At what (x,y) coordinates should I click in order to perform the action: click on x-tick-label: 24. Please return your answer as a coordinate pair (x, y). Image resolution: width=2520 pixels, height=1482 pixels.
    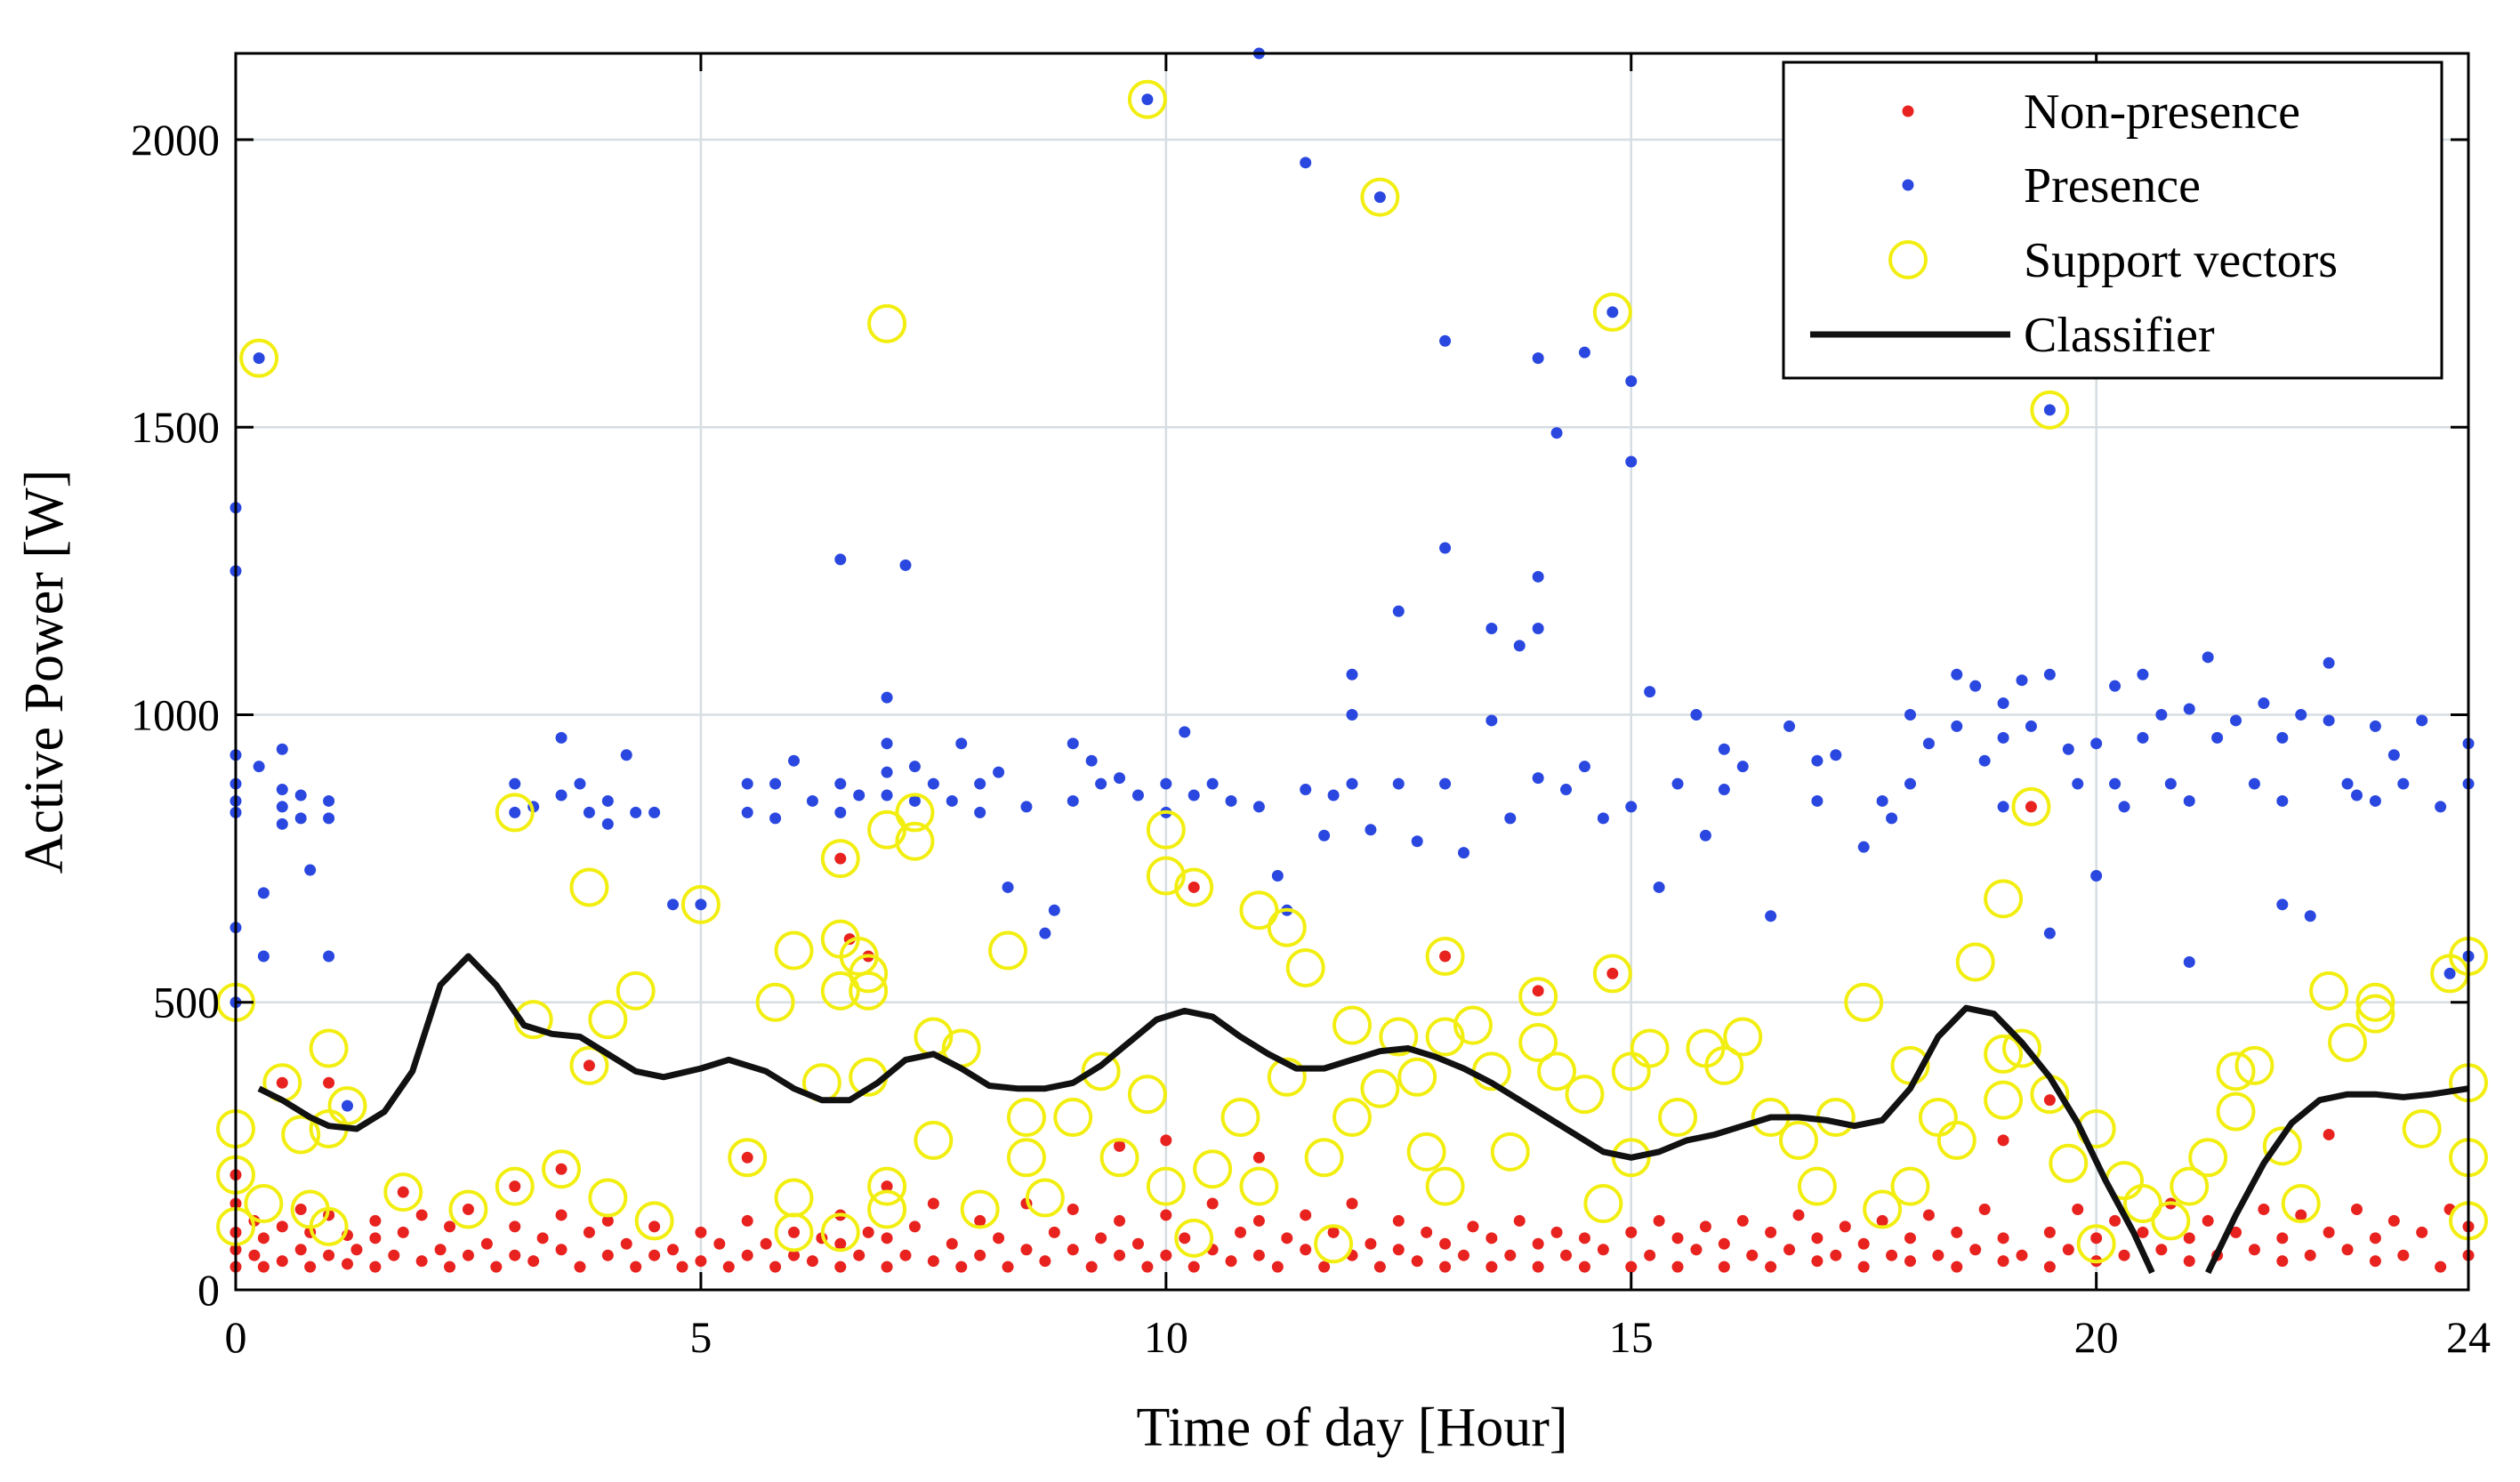
    Looking at the image, I should click on (2468, 1337).